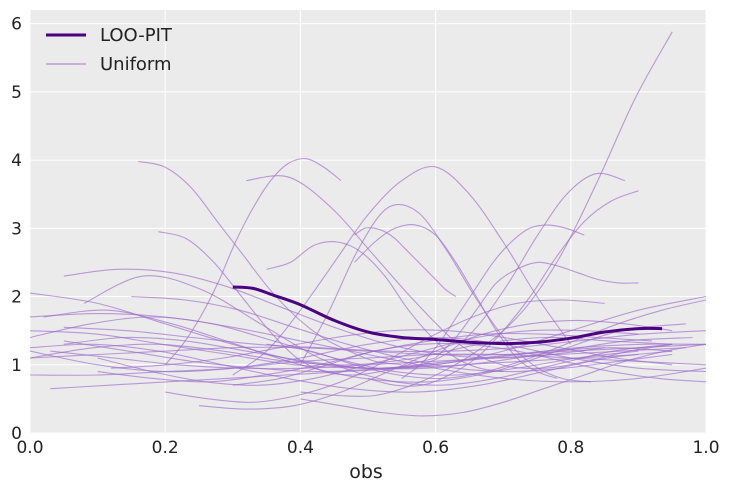 Image resolution: width=731 pixels, height=491 pixels. I want to click on y-tick-label: 3, so click(16, 229).